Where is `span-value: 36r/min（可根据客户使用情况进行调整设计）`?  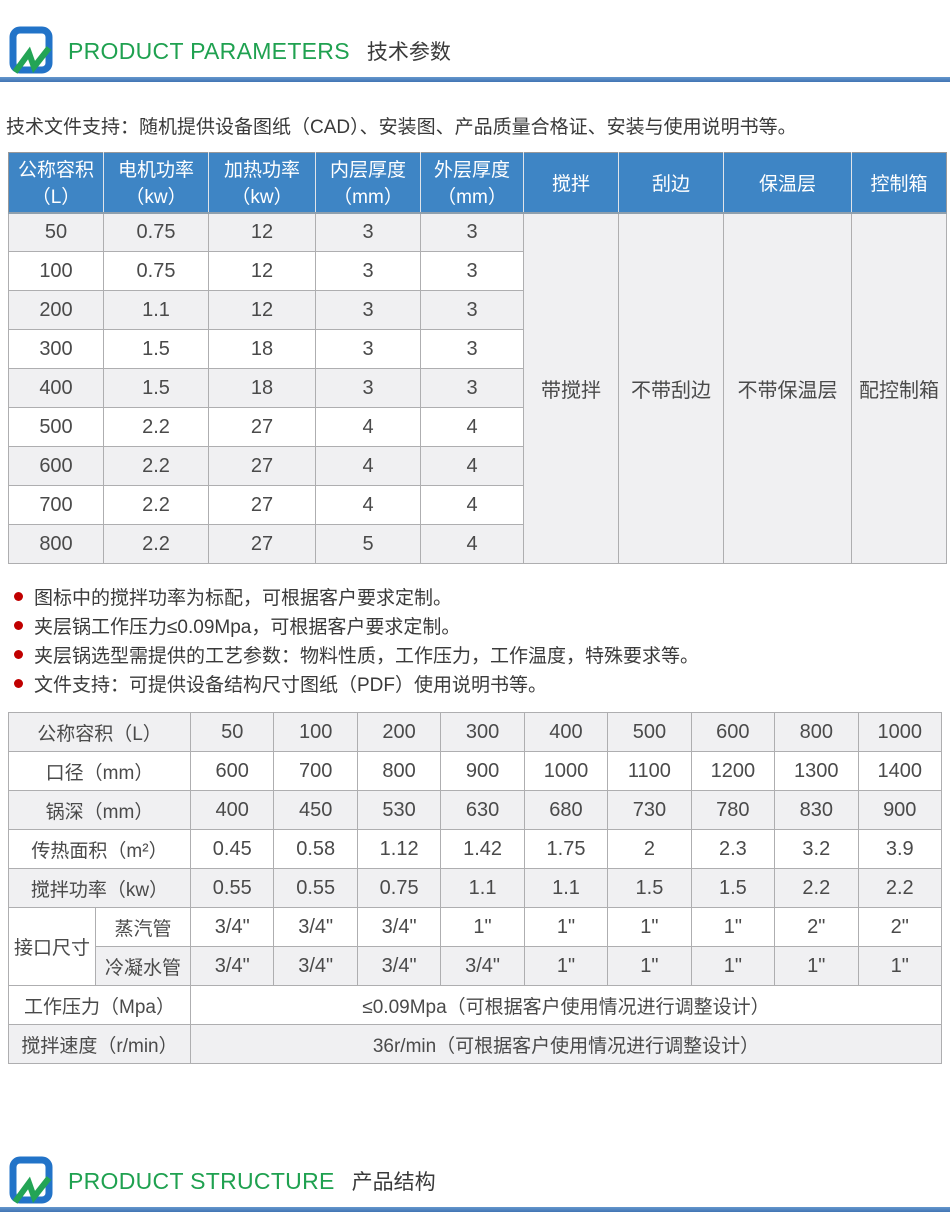
span-value: 36r/min（可根据客户使用情况进行调整设计） is located at coordinates (566, 1044).